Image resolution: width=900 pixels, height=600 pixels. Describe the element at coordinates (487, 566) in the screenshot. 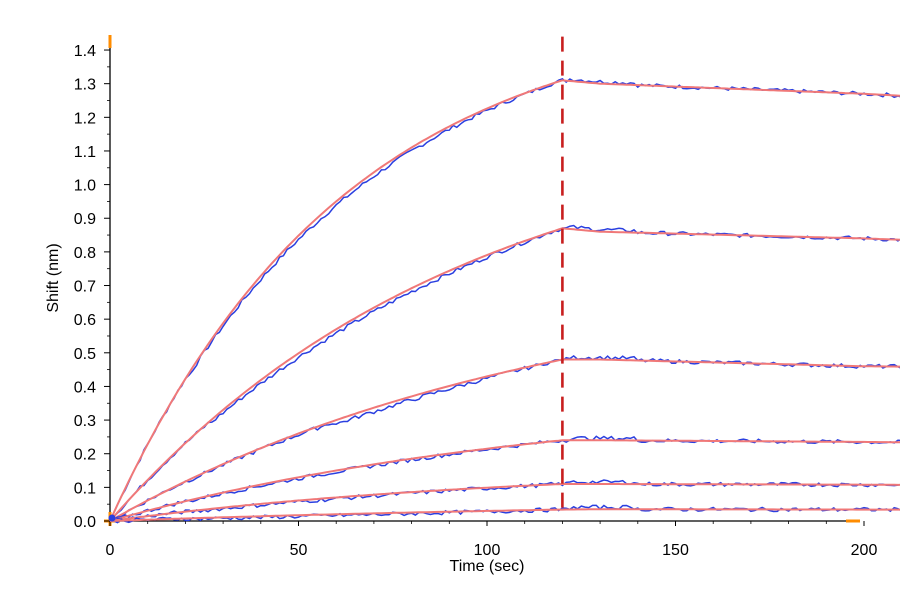

I see `x-axis-title: Time (sec)` at that location.